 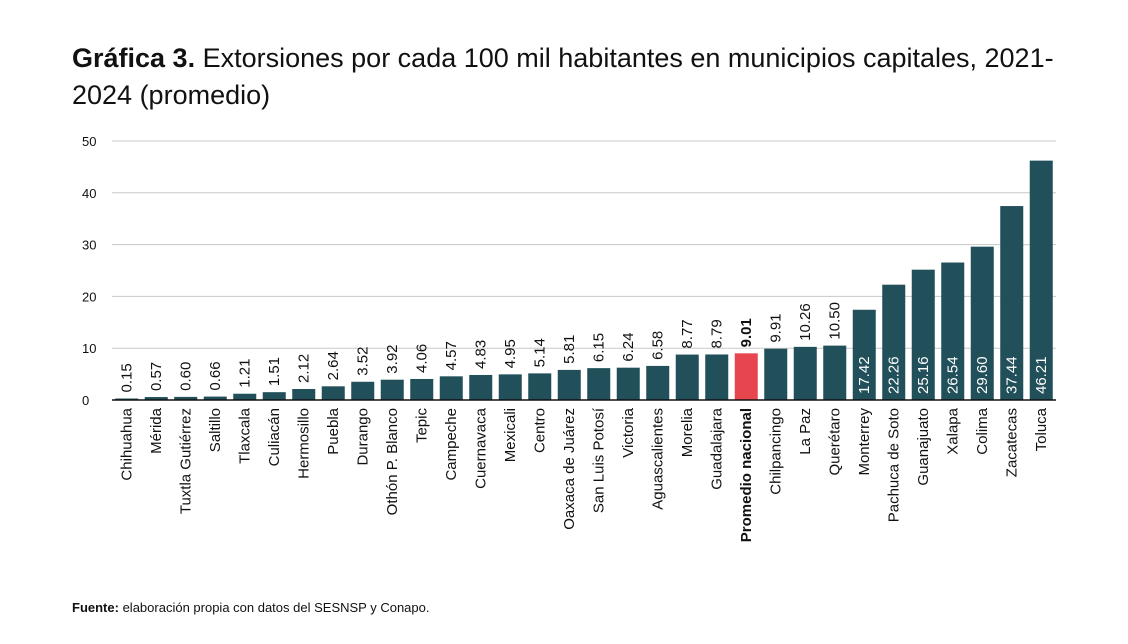 I want to click on value-label: 0.57, so click(x=156, y=376).